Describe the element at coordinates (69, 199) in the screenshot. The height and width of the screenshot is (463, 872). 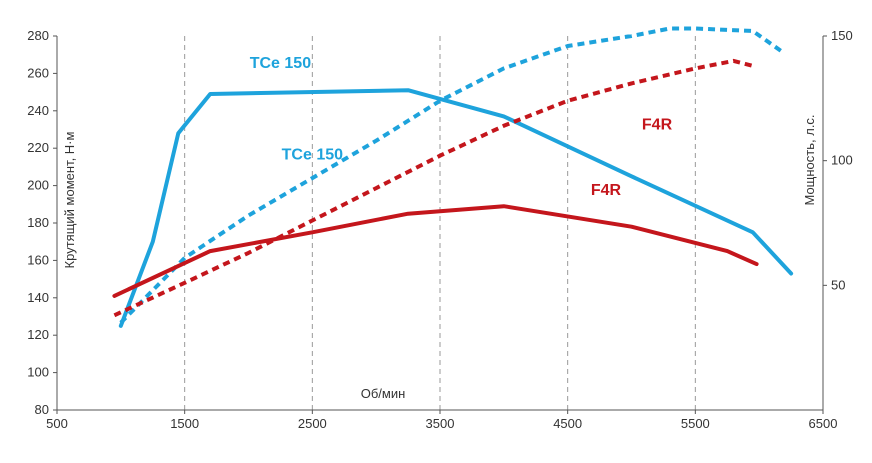
I see `y-axis-left-title: Крутящий момент, Н·м` at that location.